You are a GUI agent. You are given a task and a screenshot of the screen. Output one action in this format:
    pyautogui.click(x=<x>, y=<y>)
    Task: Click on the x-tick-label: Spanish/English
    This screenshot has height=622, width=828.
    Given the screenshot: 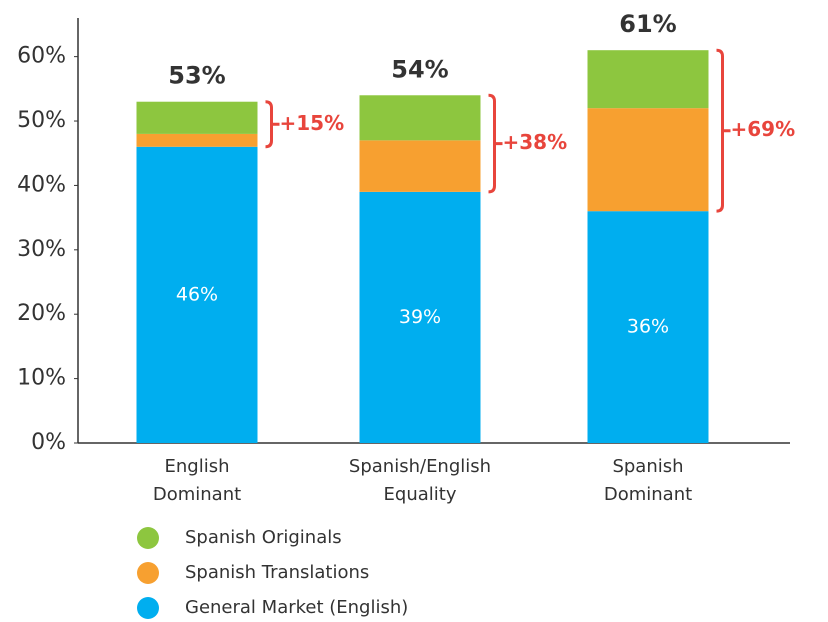 What is the action you would take?
    pyautogui.click(x=420, y=466)
    